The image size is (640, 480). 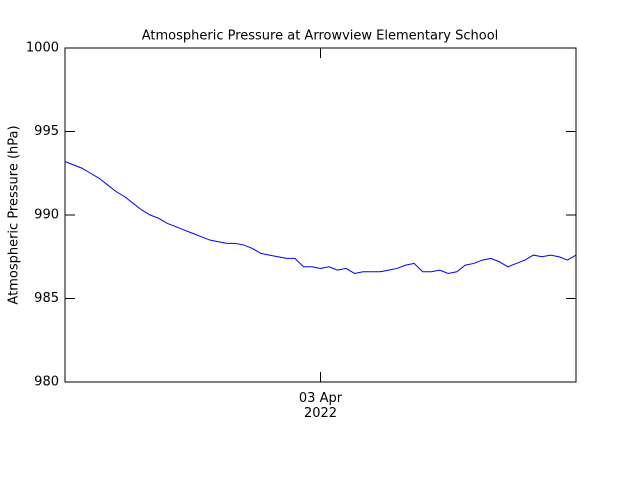 I want to click on x-tick-label: 03 Apr 2022, so click(x=321, y=406).